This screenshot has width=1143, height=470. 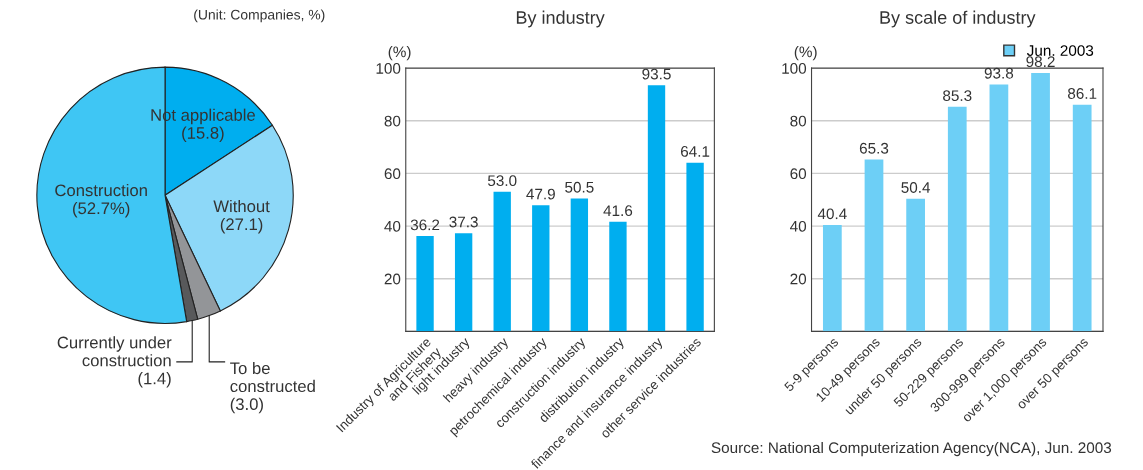 I want to click on data-label: 64.1, so click(x=695, y=151).